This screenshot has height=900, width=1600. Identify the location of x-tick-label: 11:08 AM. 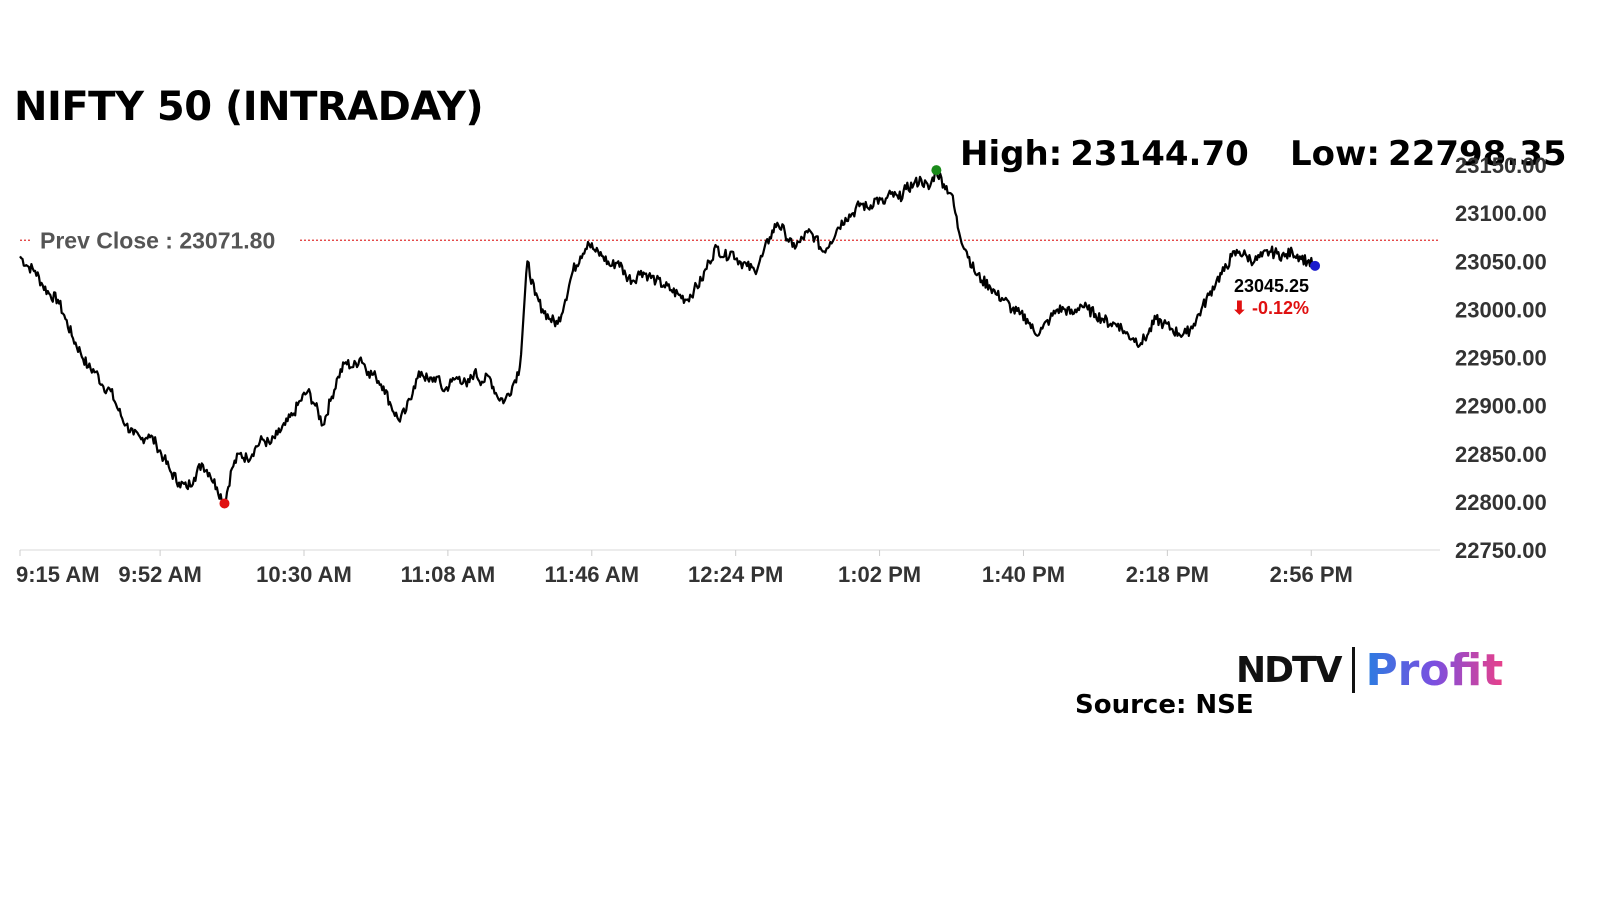
(448, 574).